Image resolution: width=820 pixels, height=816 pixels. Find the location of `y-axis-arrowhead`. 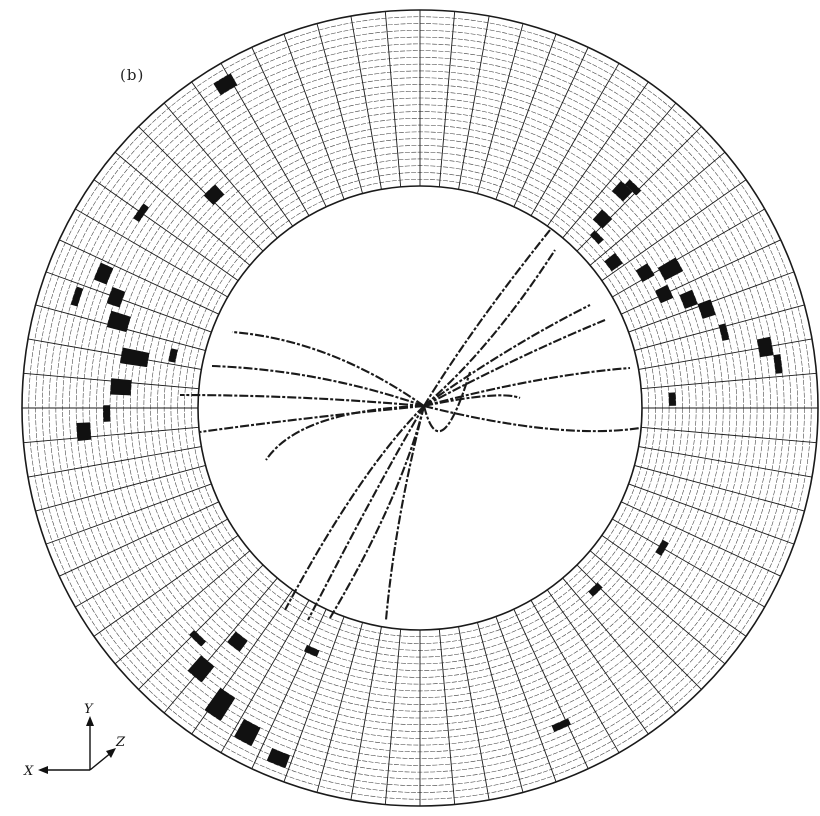

y-axis-arrowhead is located at coordinates (90, 721).